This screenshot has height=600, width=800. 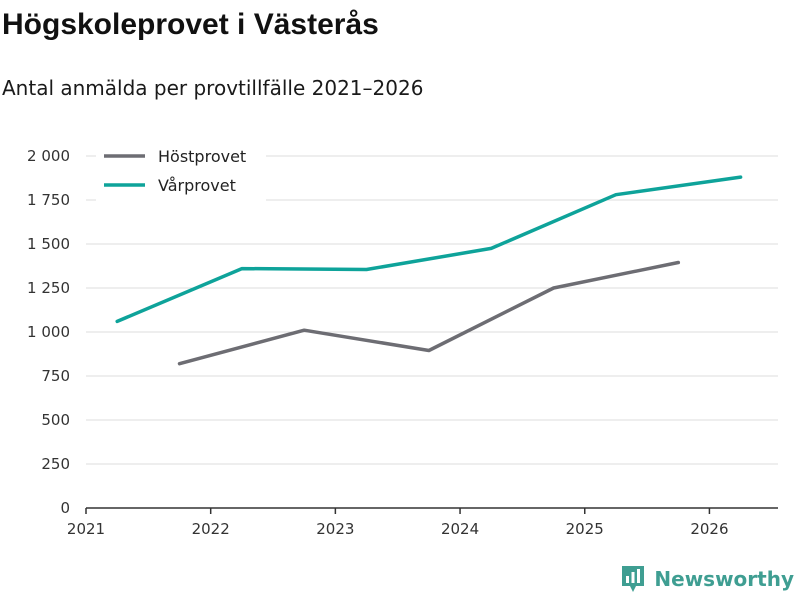 What do you see at coordinates (709, 529) in the screenshot?
I see `x-tick-label: 2026` at bounding box center [709, 529].